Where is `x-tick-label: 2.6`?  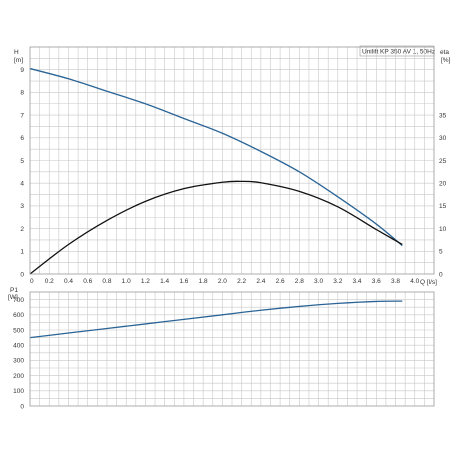 x-tick-label: 2.6 is located at coordinates (280, 281).